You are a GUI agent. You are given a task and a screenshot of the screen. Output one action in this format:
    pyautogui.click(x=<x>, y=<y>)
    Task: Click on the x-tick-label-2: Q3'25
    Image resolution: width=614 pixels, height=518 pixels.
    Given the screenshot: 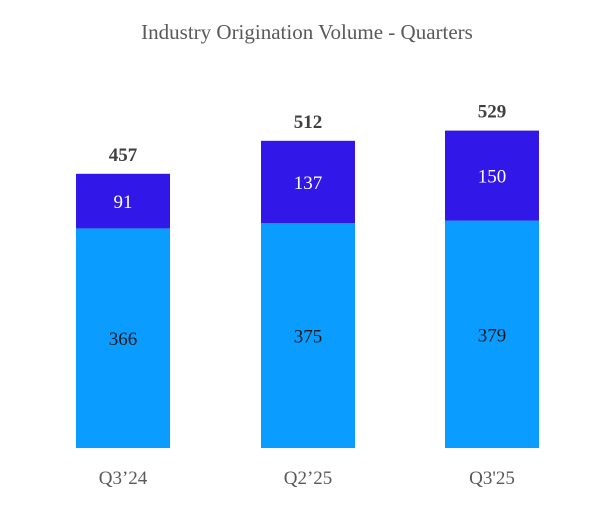 What is the action you would take?
    pyautogui.click(x=492, y=478)
    